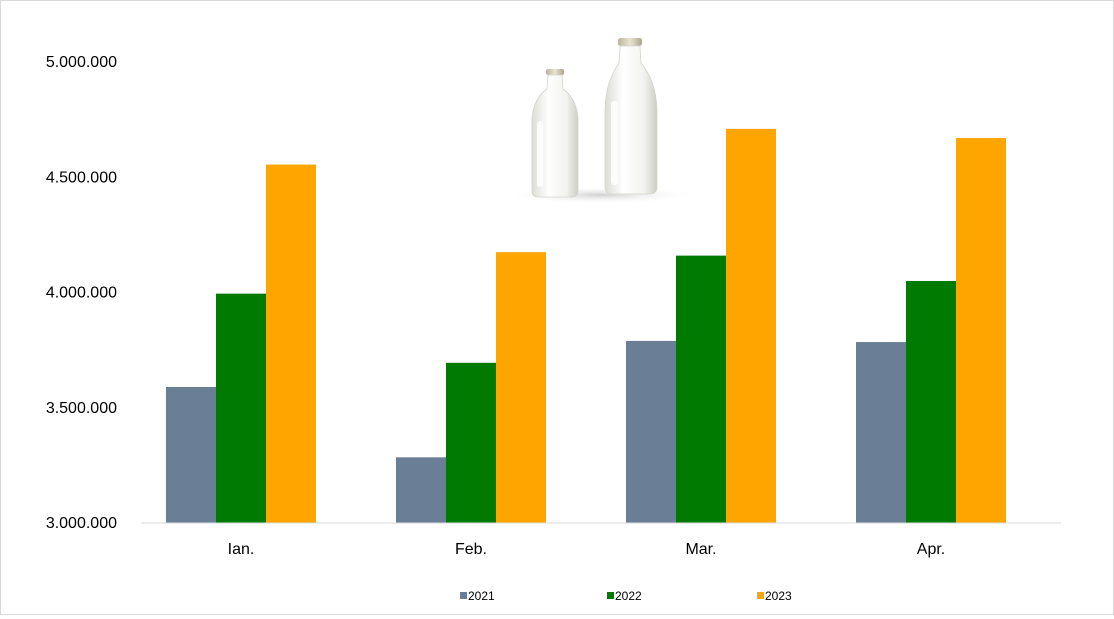  Describe the element at coordinates (421, 490) in the screenshot. I see `bar-2021-feb` at that location.